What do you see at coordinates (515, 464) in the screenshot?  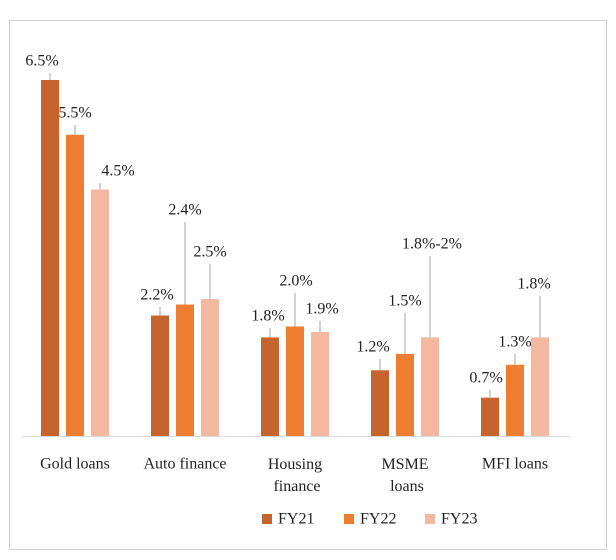 I see `x-tick-label: MFI loans` at bounding box center [515, 464].